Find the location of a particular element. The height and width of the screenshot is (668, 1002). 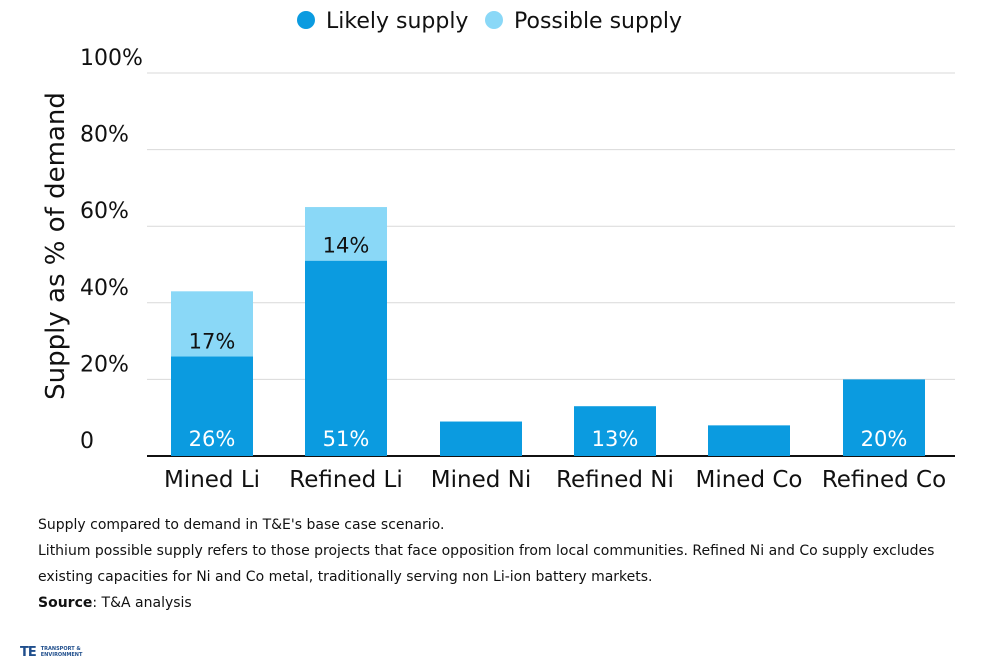

x-category-label: Mined Ni is located at coordinates (481, 480).